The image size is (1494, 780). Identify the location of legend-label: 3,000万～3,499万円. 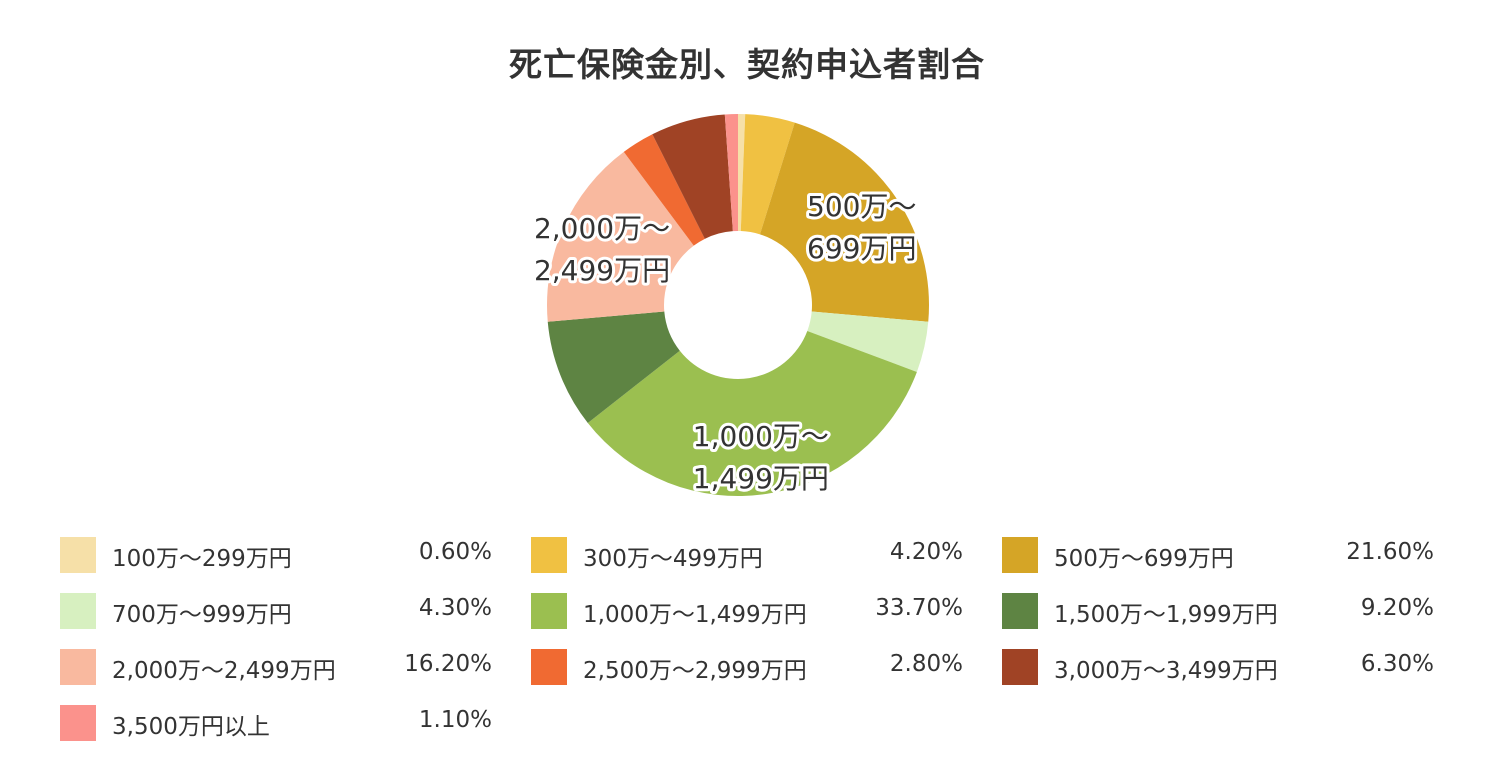
(1166, 671).